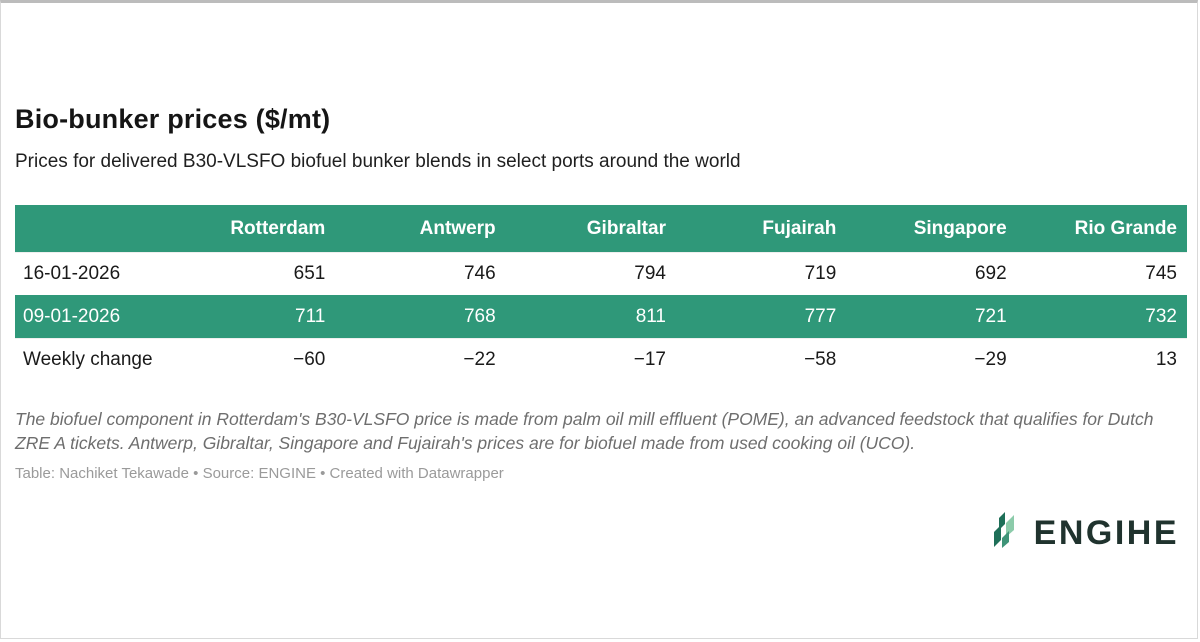  I want to click on value-cell: −60, so click(250, 359).